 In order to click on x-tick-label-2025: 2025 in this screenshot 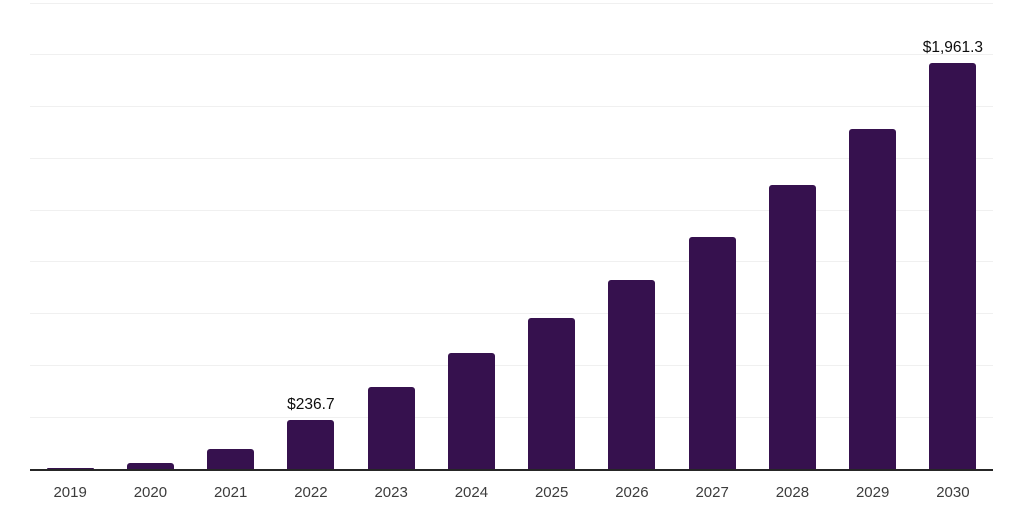, I will do `click(551, 492)`.